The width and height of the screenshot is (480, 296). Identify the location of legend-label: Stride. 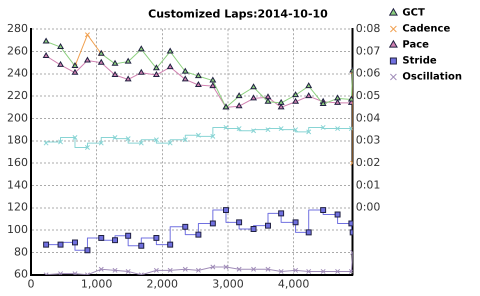
(419, 61).